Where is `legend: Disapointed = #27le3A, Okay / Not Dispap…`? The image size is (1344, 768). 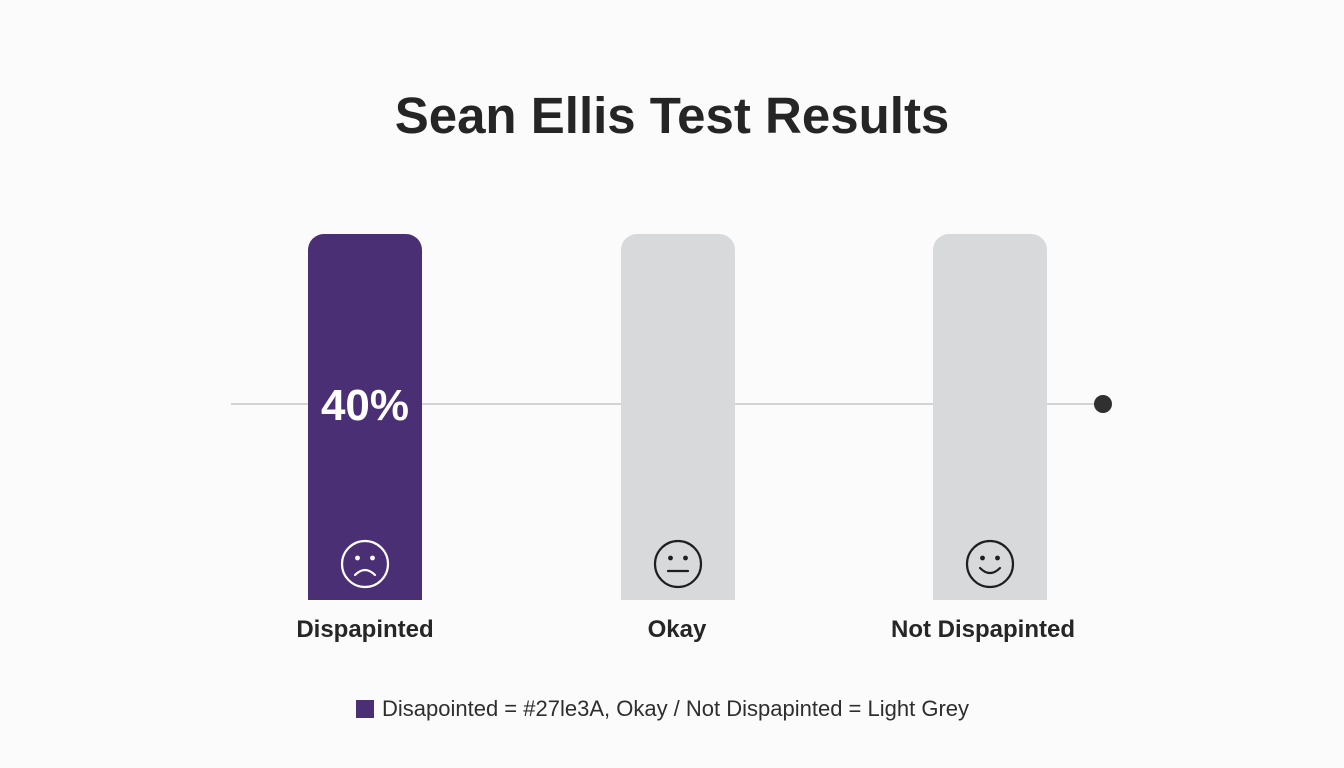
legend: Disapointed = #27le3A, Okay / Not Dispap… is located at coordinates (663, 708).